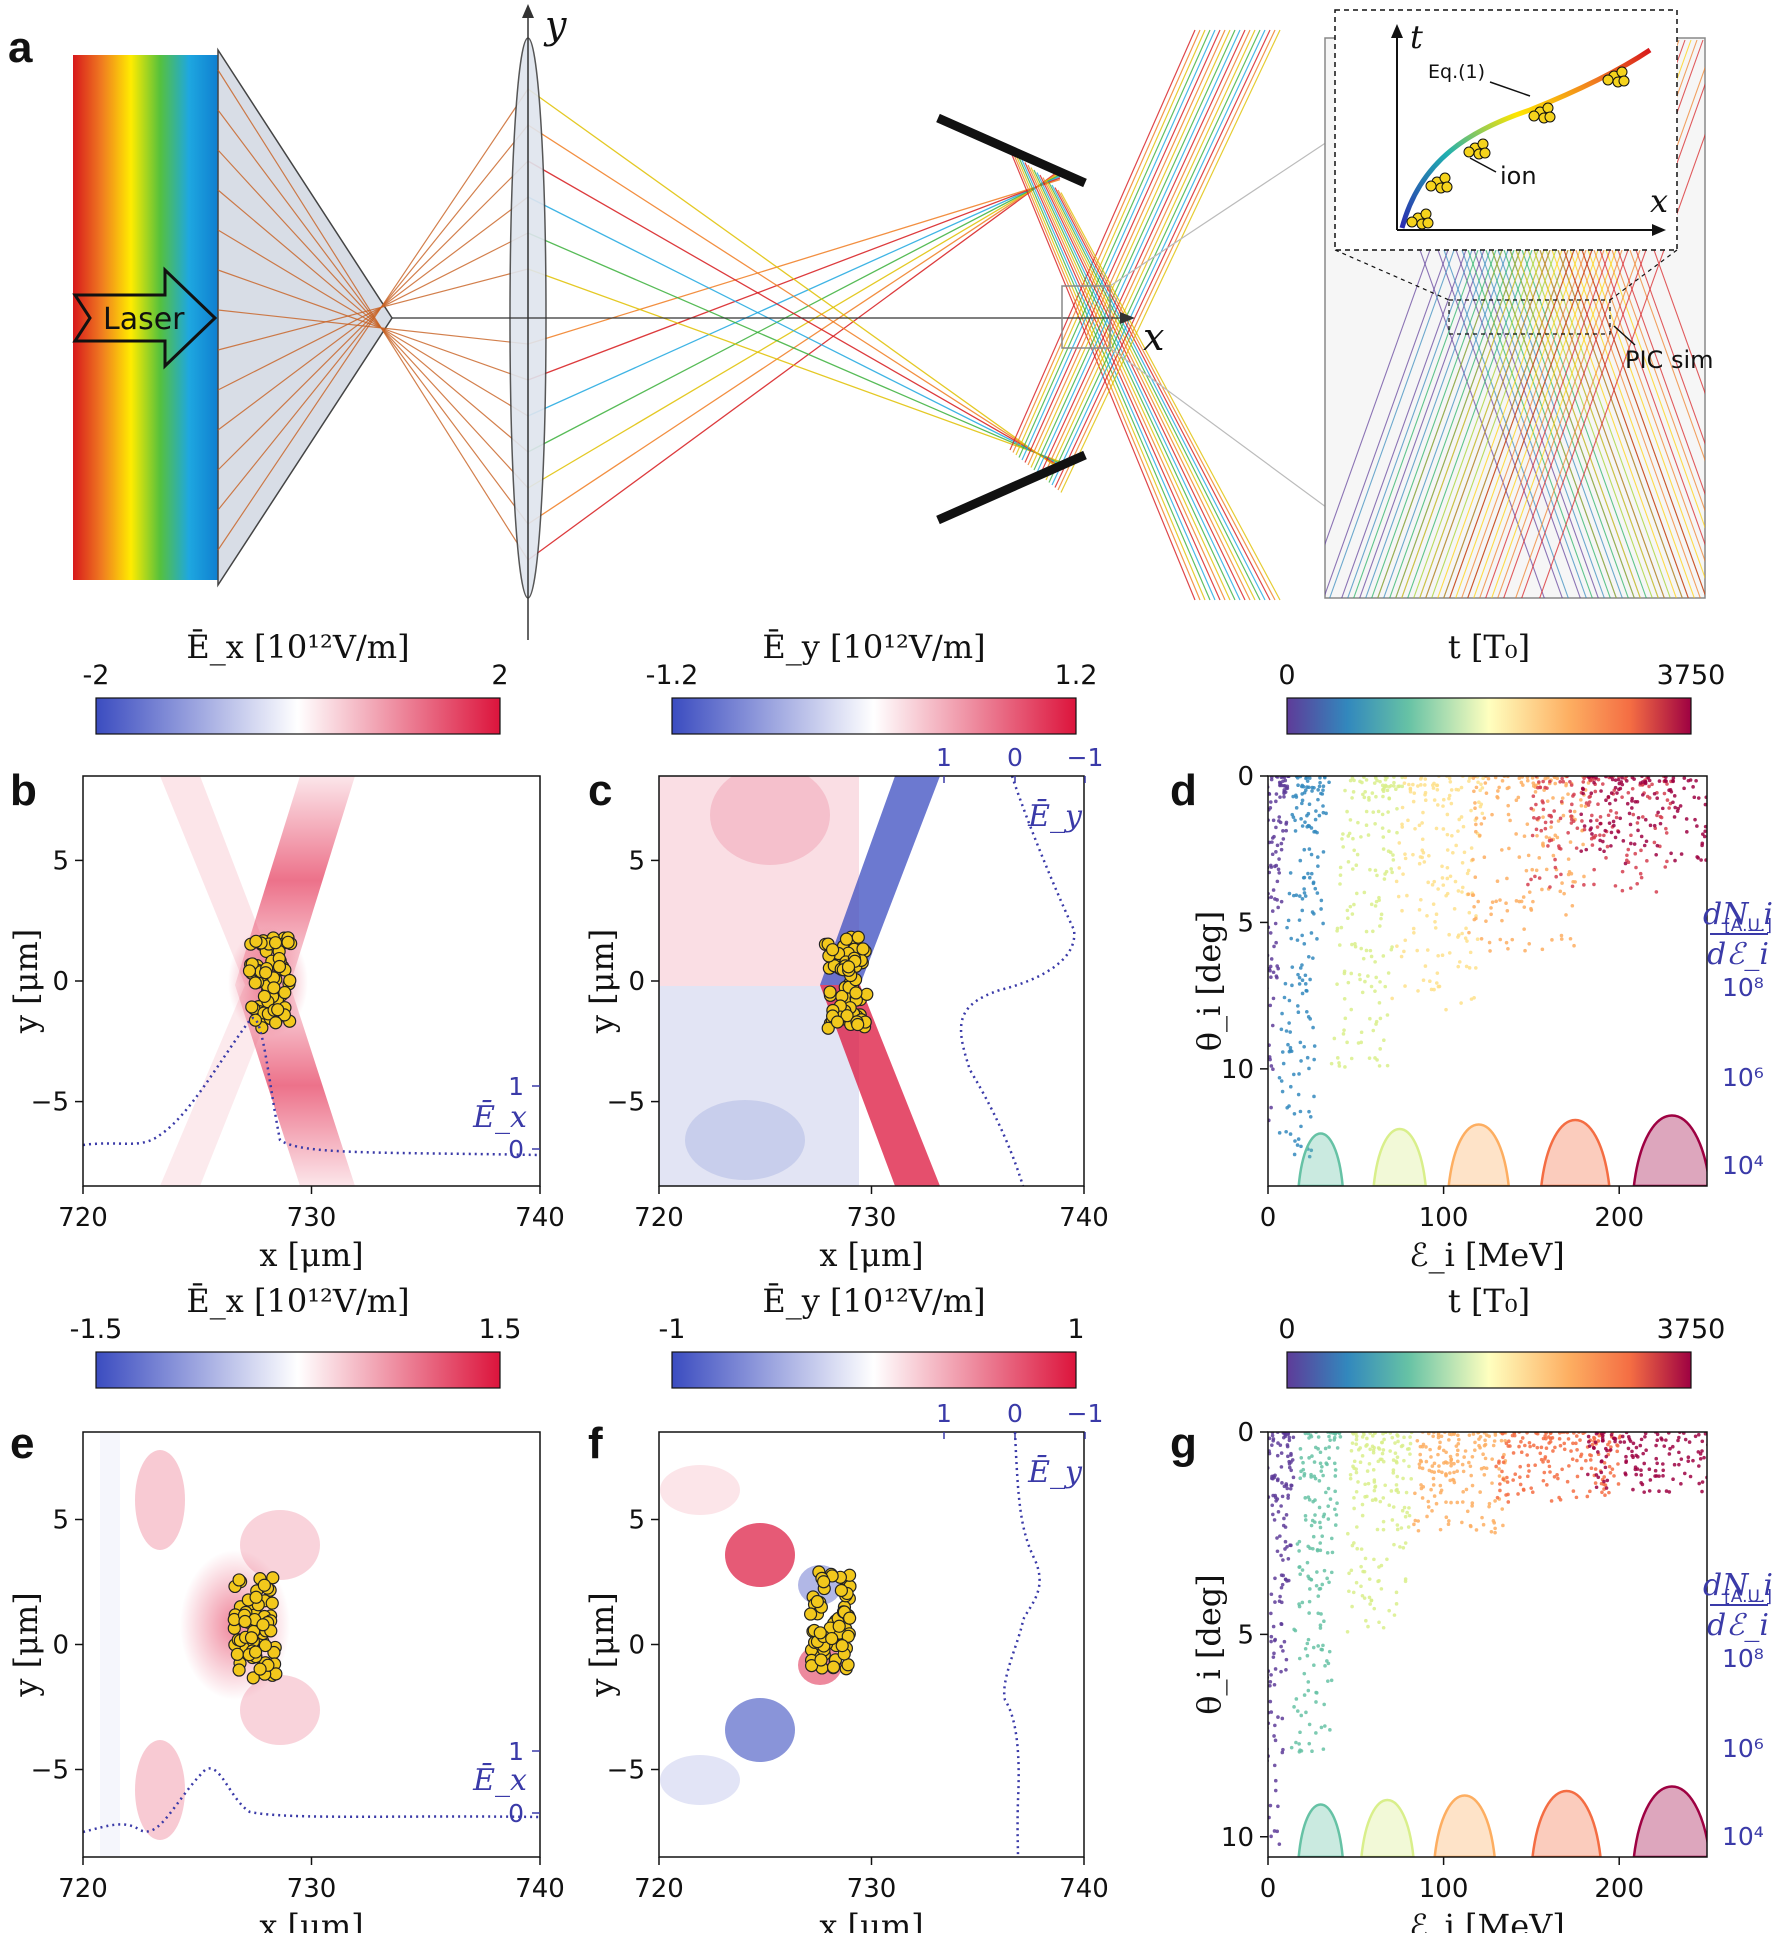 This screenshot has height=1933, width=1778. What do you see at coordinates (873, 1301) in the screenshot?
I see `colorbar-title: Ē_y [10¹²V/m]` at bounding box center [873, 1301].